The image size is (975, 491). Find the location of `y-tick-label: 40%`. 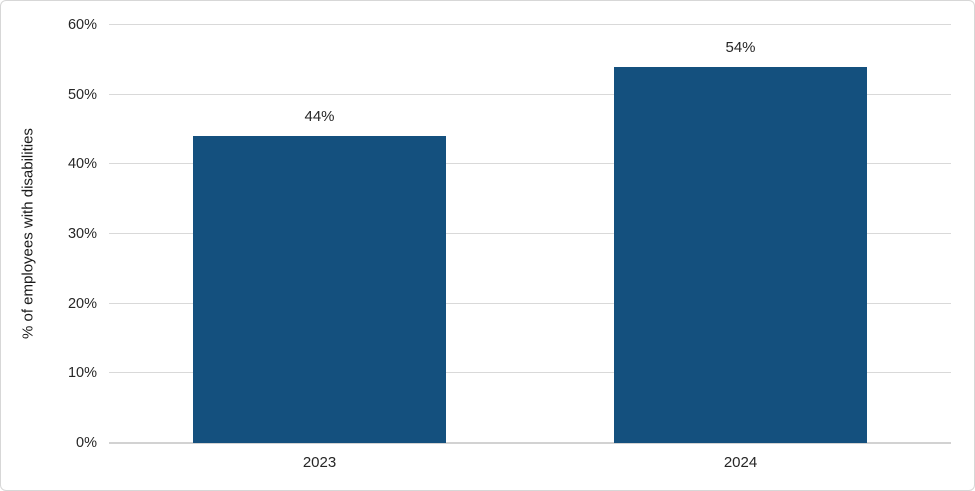

y-tick-label: 40% is located at coordinates (82, 164).